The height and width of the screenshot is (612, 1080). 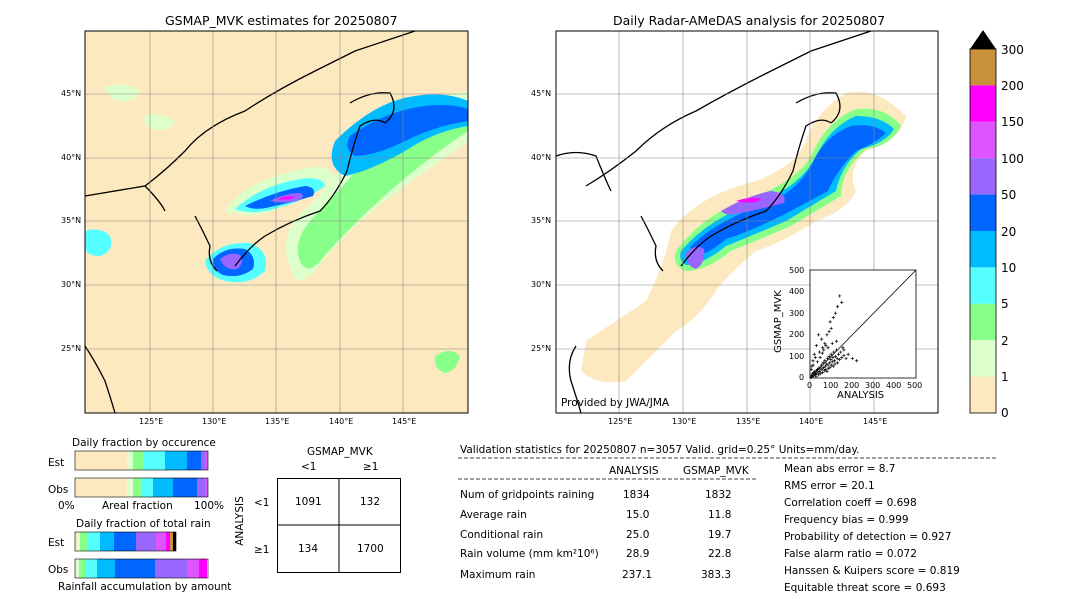 I want to click on validation-row-gsmap: 1832, so click(x=718, y=495).